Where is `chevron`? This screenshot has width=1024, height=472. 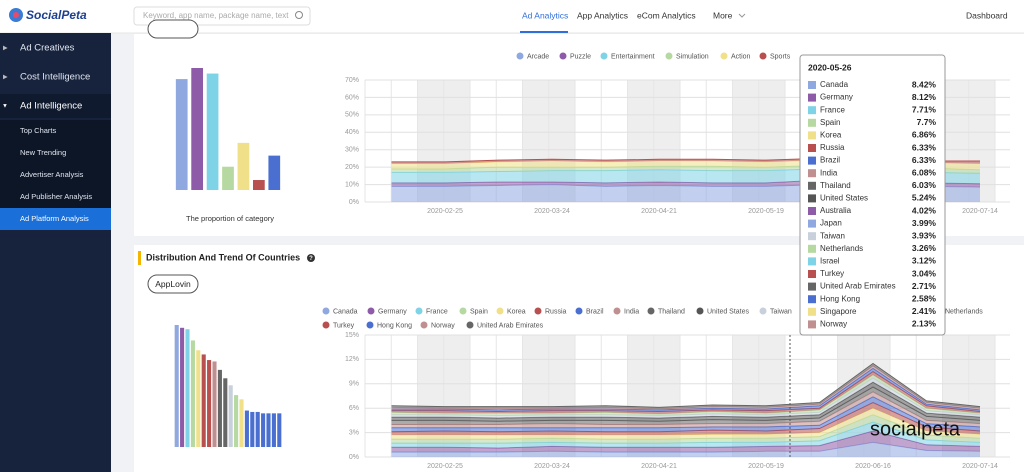
chevron is located at coordinates (742, 15).